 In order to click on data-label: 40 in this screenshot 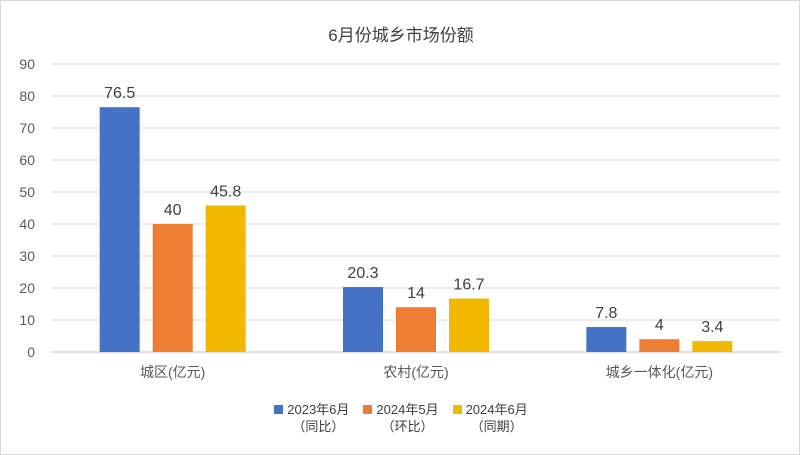, I will do `click(173, 210)`.